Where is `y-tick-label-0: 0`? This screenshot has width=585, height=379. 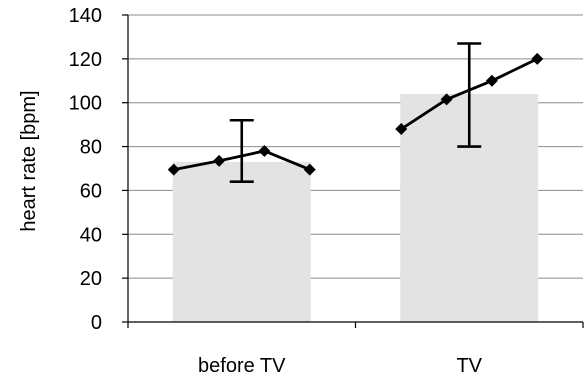 y-tick-label-0: 0 is located at coordinates (96, 323).